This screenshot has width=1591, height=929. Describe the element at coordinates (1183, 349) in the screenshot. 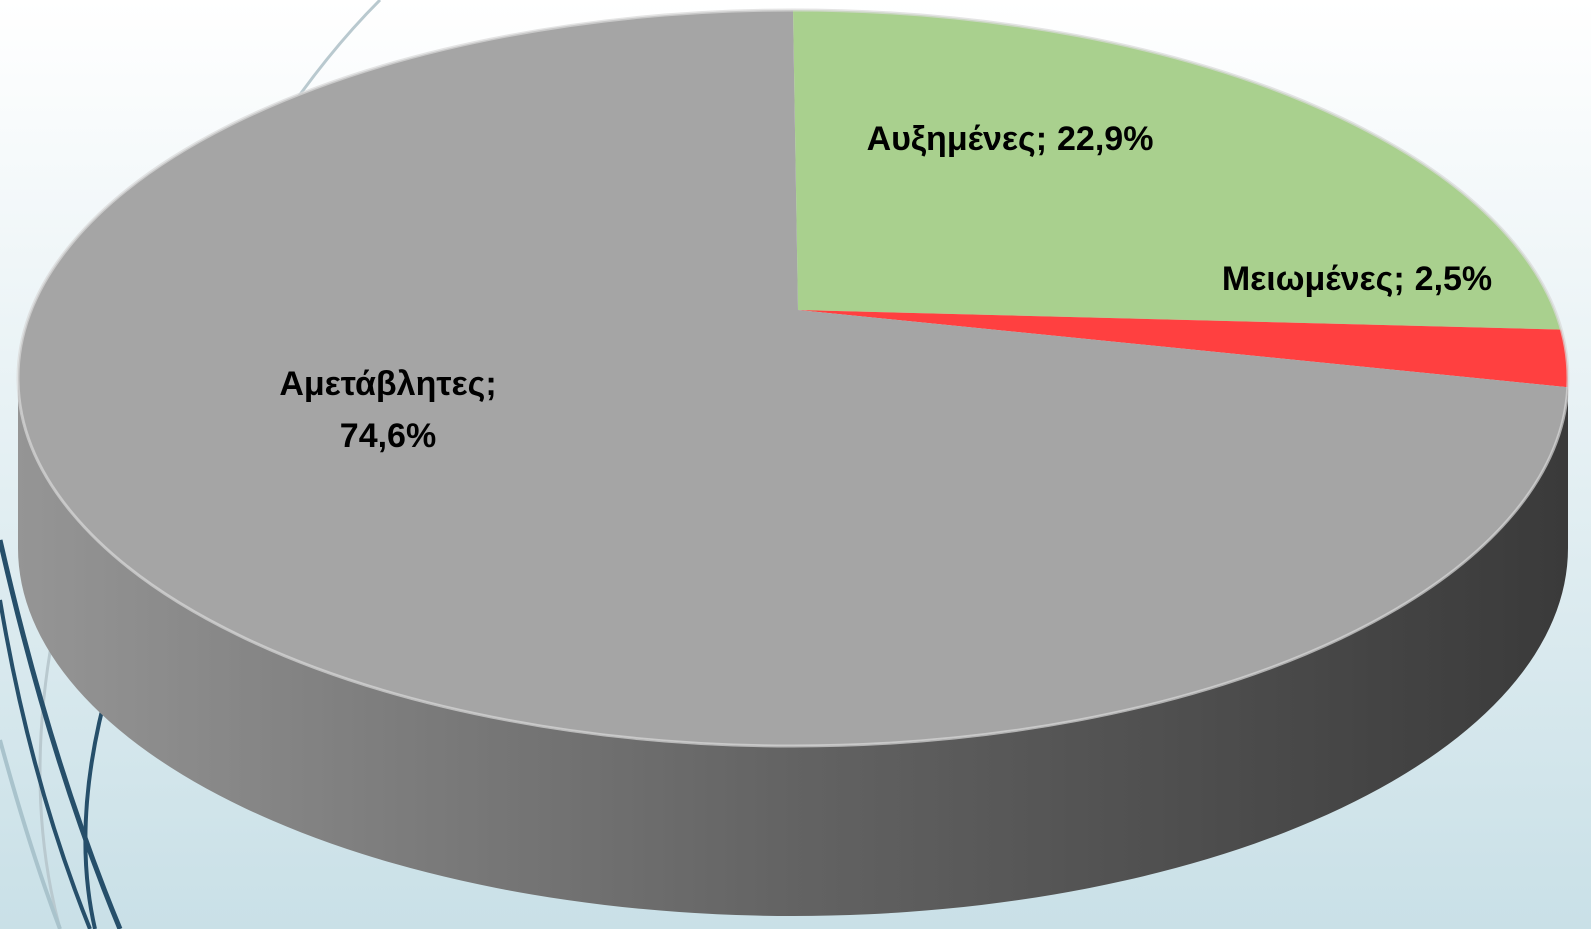

I see `pie-slice` at that location.